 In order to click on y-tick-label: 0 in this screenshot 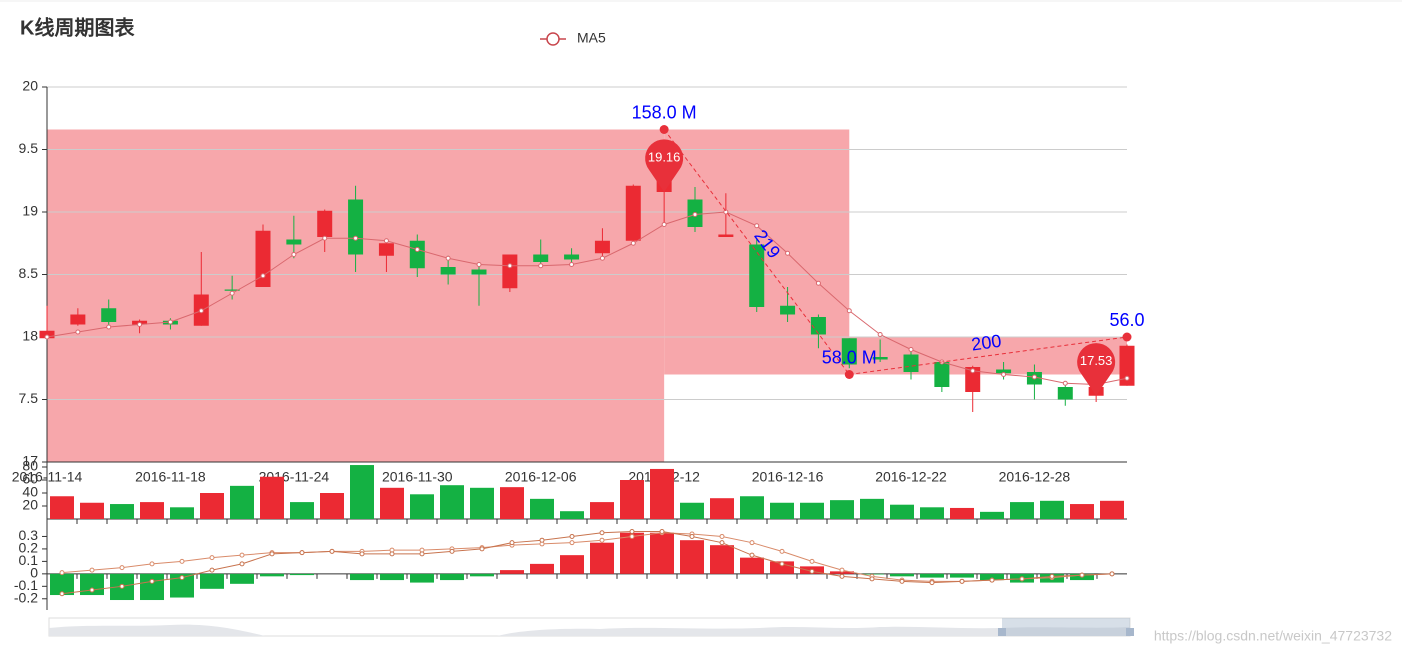, I will do `click(34, 573)`.